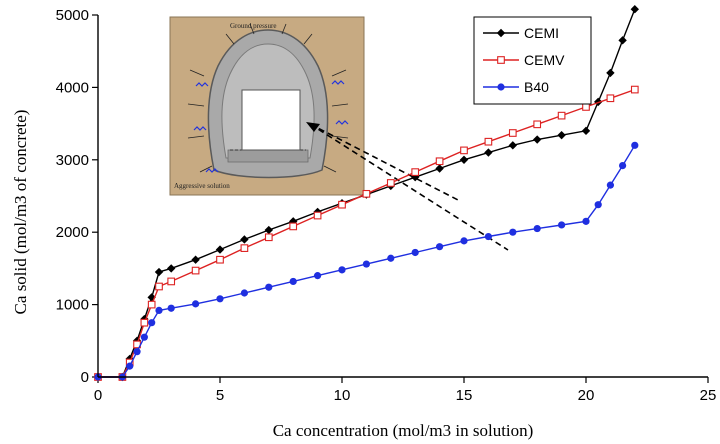 The width and height of the screenshot is (720, 444). What do you see at coordinates (271, 126) in the screenshot?
I see `aggressive-solution-waves` at bounding box center [271, 126].